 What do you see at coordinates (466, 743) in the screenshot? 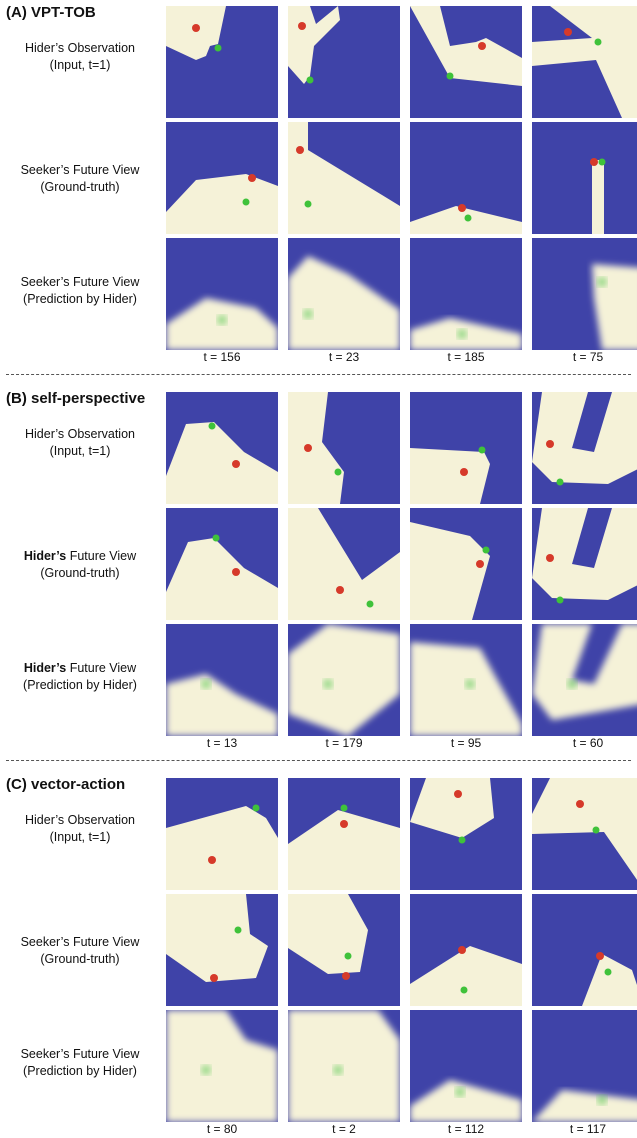
I see `time-label: t = 95` at bounding box center [466, 743].